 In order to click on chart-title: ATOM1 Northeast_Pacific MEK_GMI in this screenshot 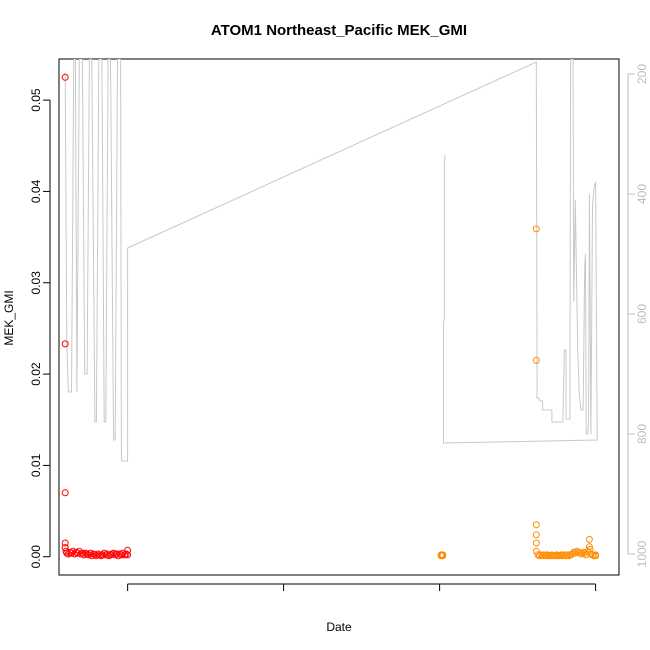, I will do `click(339, 30)`.